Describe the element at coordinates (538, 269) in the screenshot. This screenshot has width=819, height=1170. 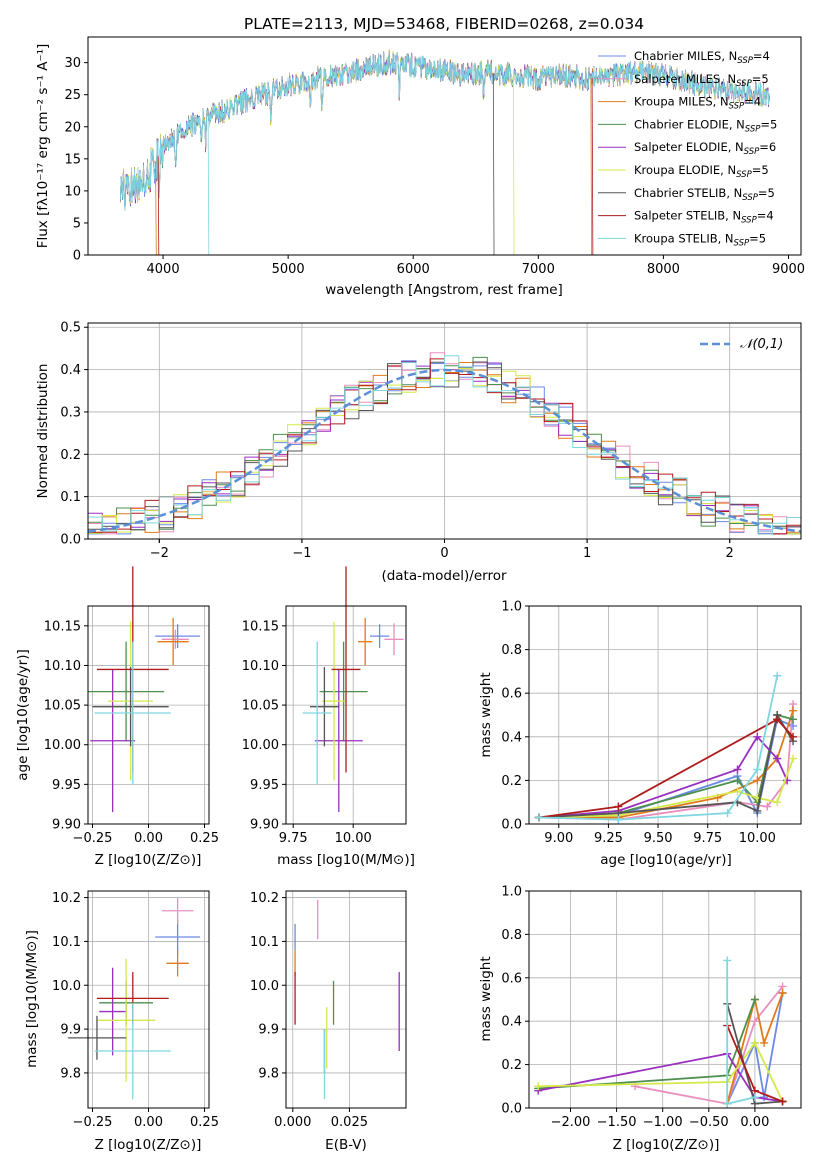
I see `x-tick-label: 7000` at that location.